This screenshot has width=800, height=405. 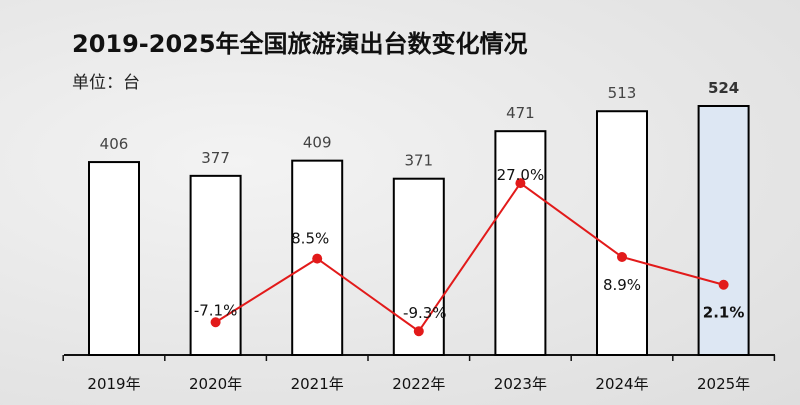 I want to click on bar-value-label: 513, so click(x=622, y=93).